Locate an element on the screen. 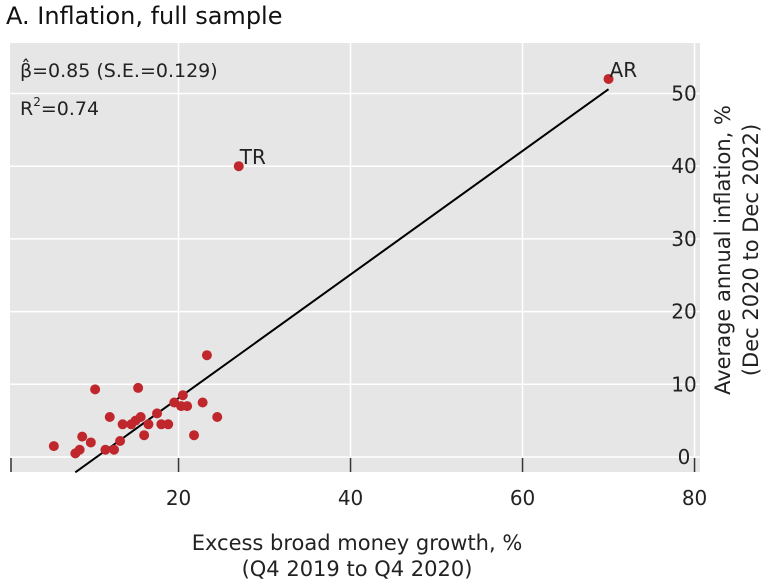  chart-title: A. Inflation, full sample is located at coordinates (144, 16).